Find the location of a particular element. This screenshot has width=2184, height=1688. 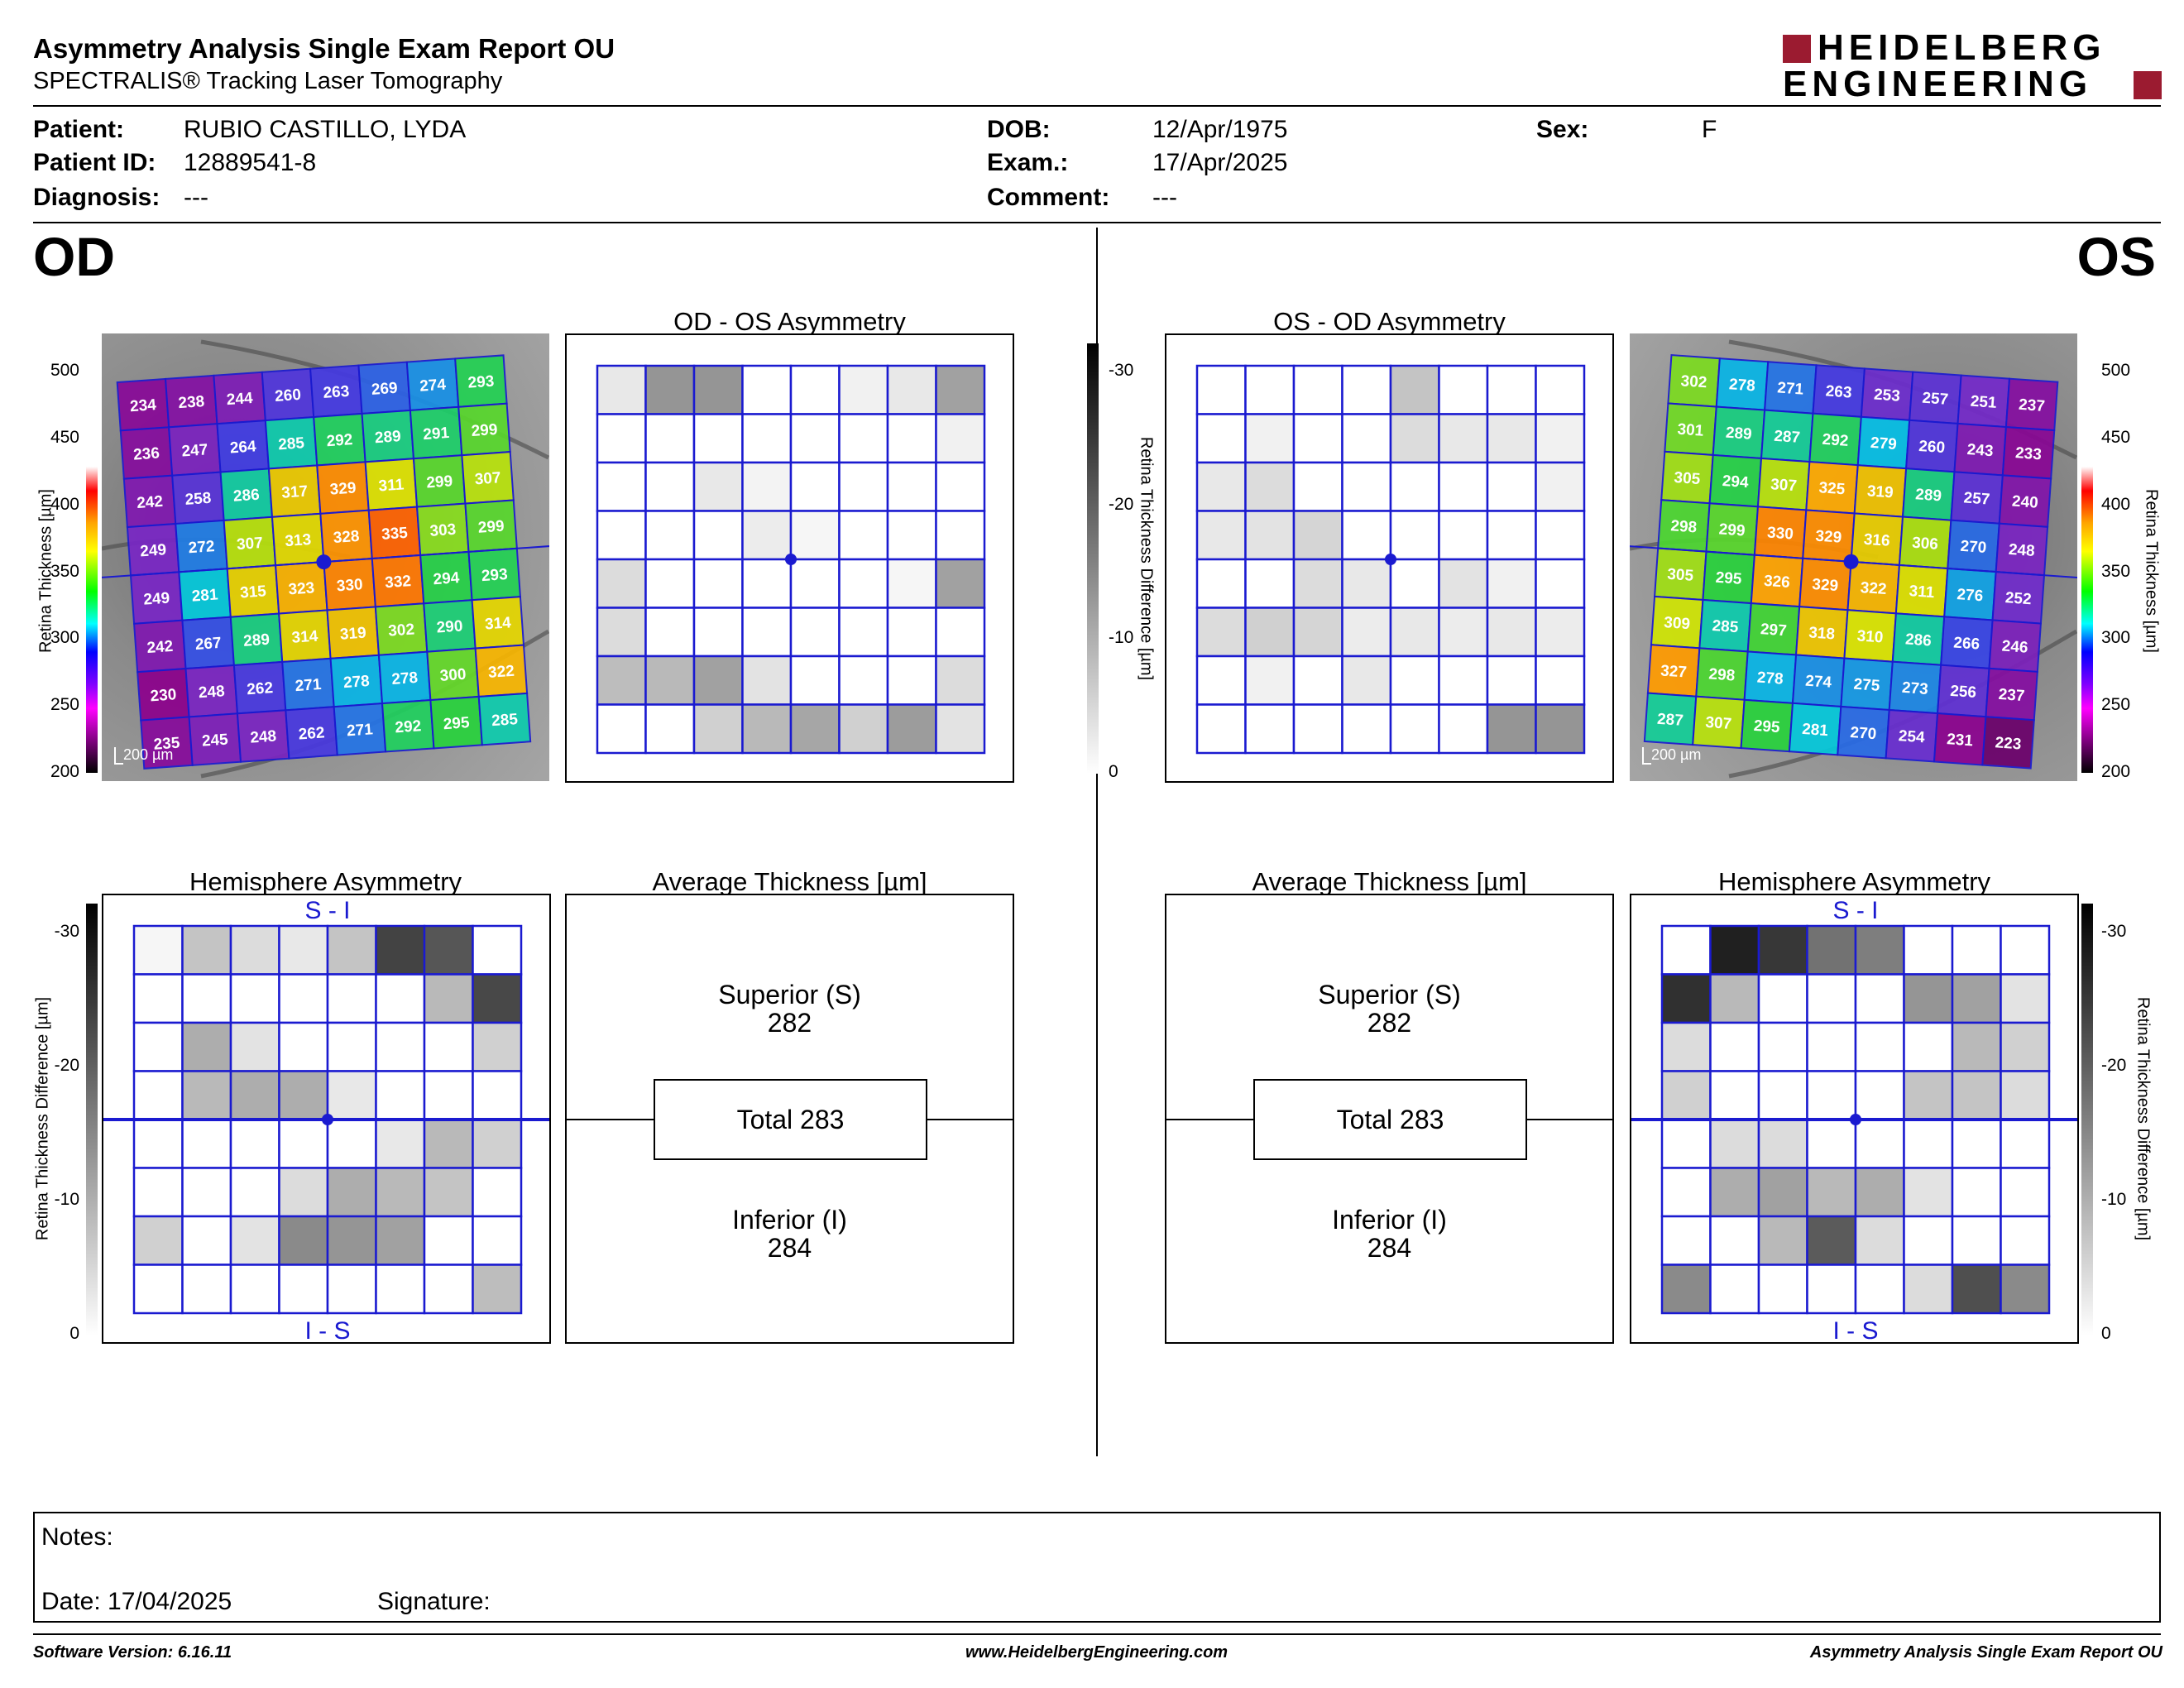

os-hemi-panel: S - I I - S is located at coordinates (1854, 1119).